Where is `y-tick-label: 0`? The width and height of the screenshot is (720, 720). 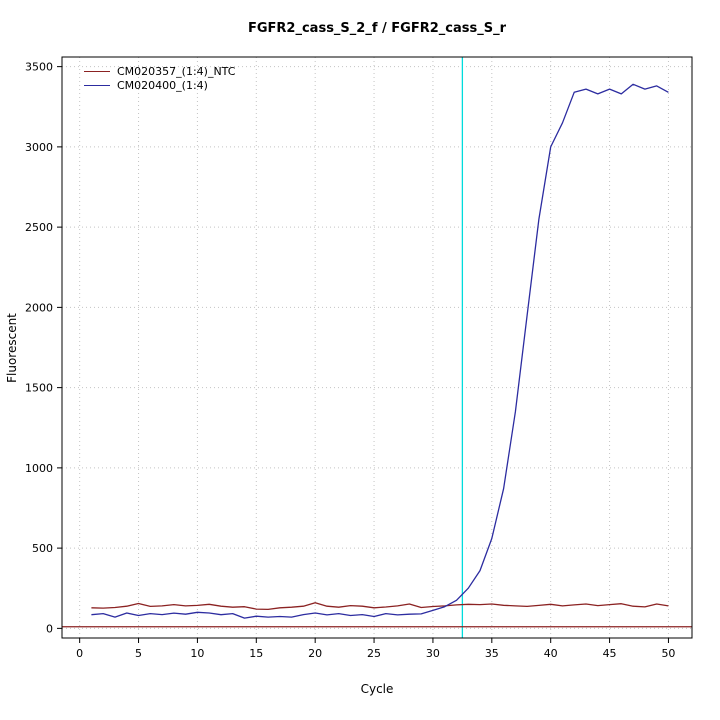 y-tick-label: 0 is located at coordinates (49, 628).